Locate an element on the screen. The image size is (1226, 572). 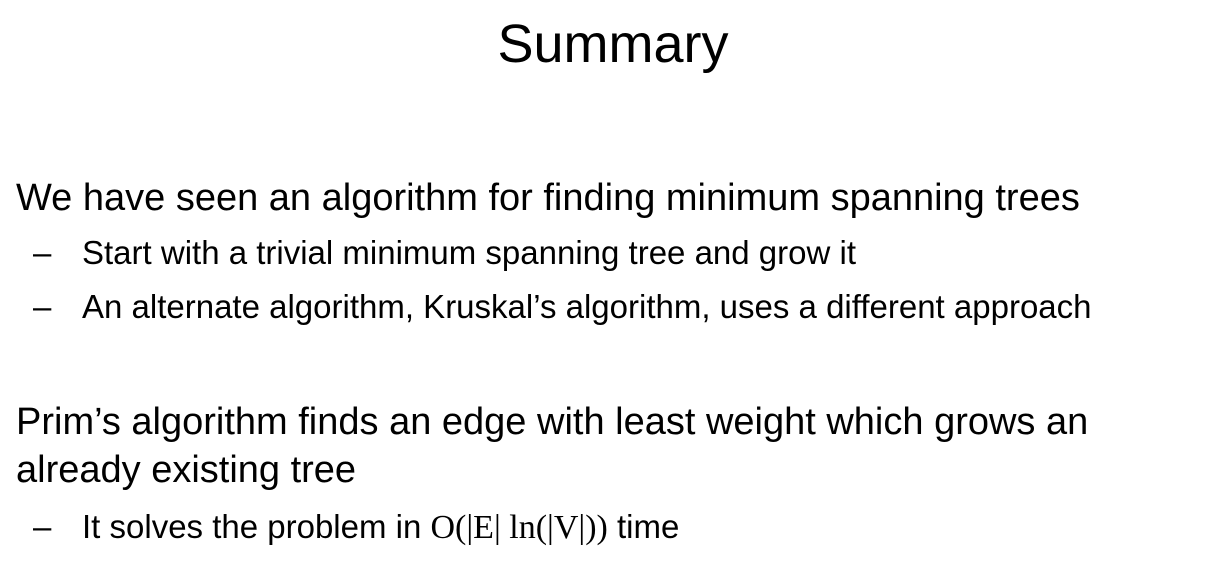
complexity-formula: O(|E| ln(|V|)) is located at coordinates (519, 527).